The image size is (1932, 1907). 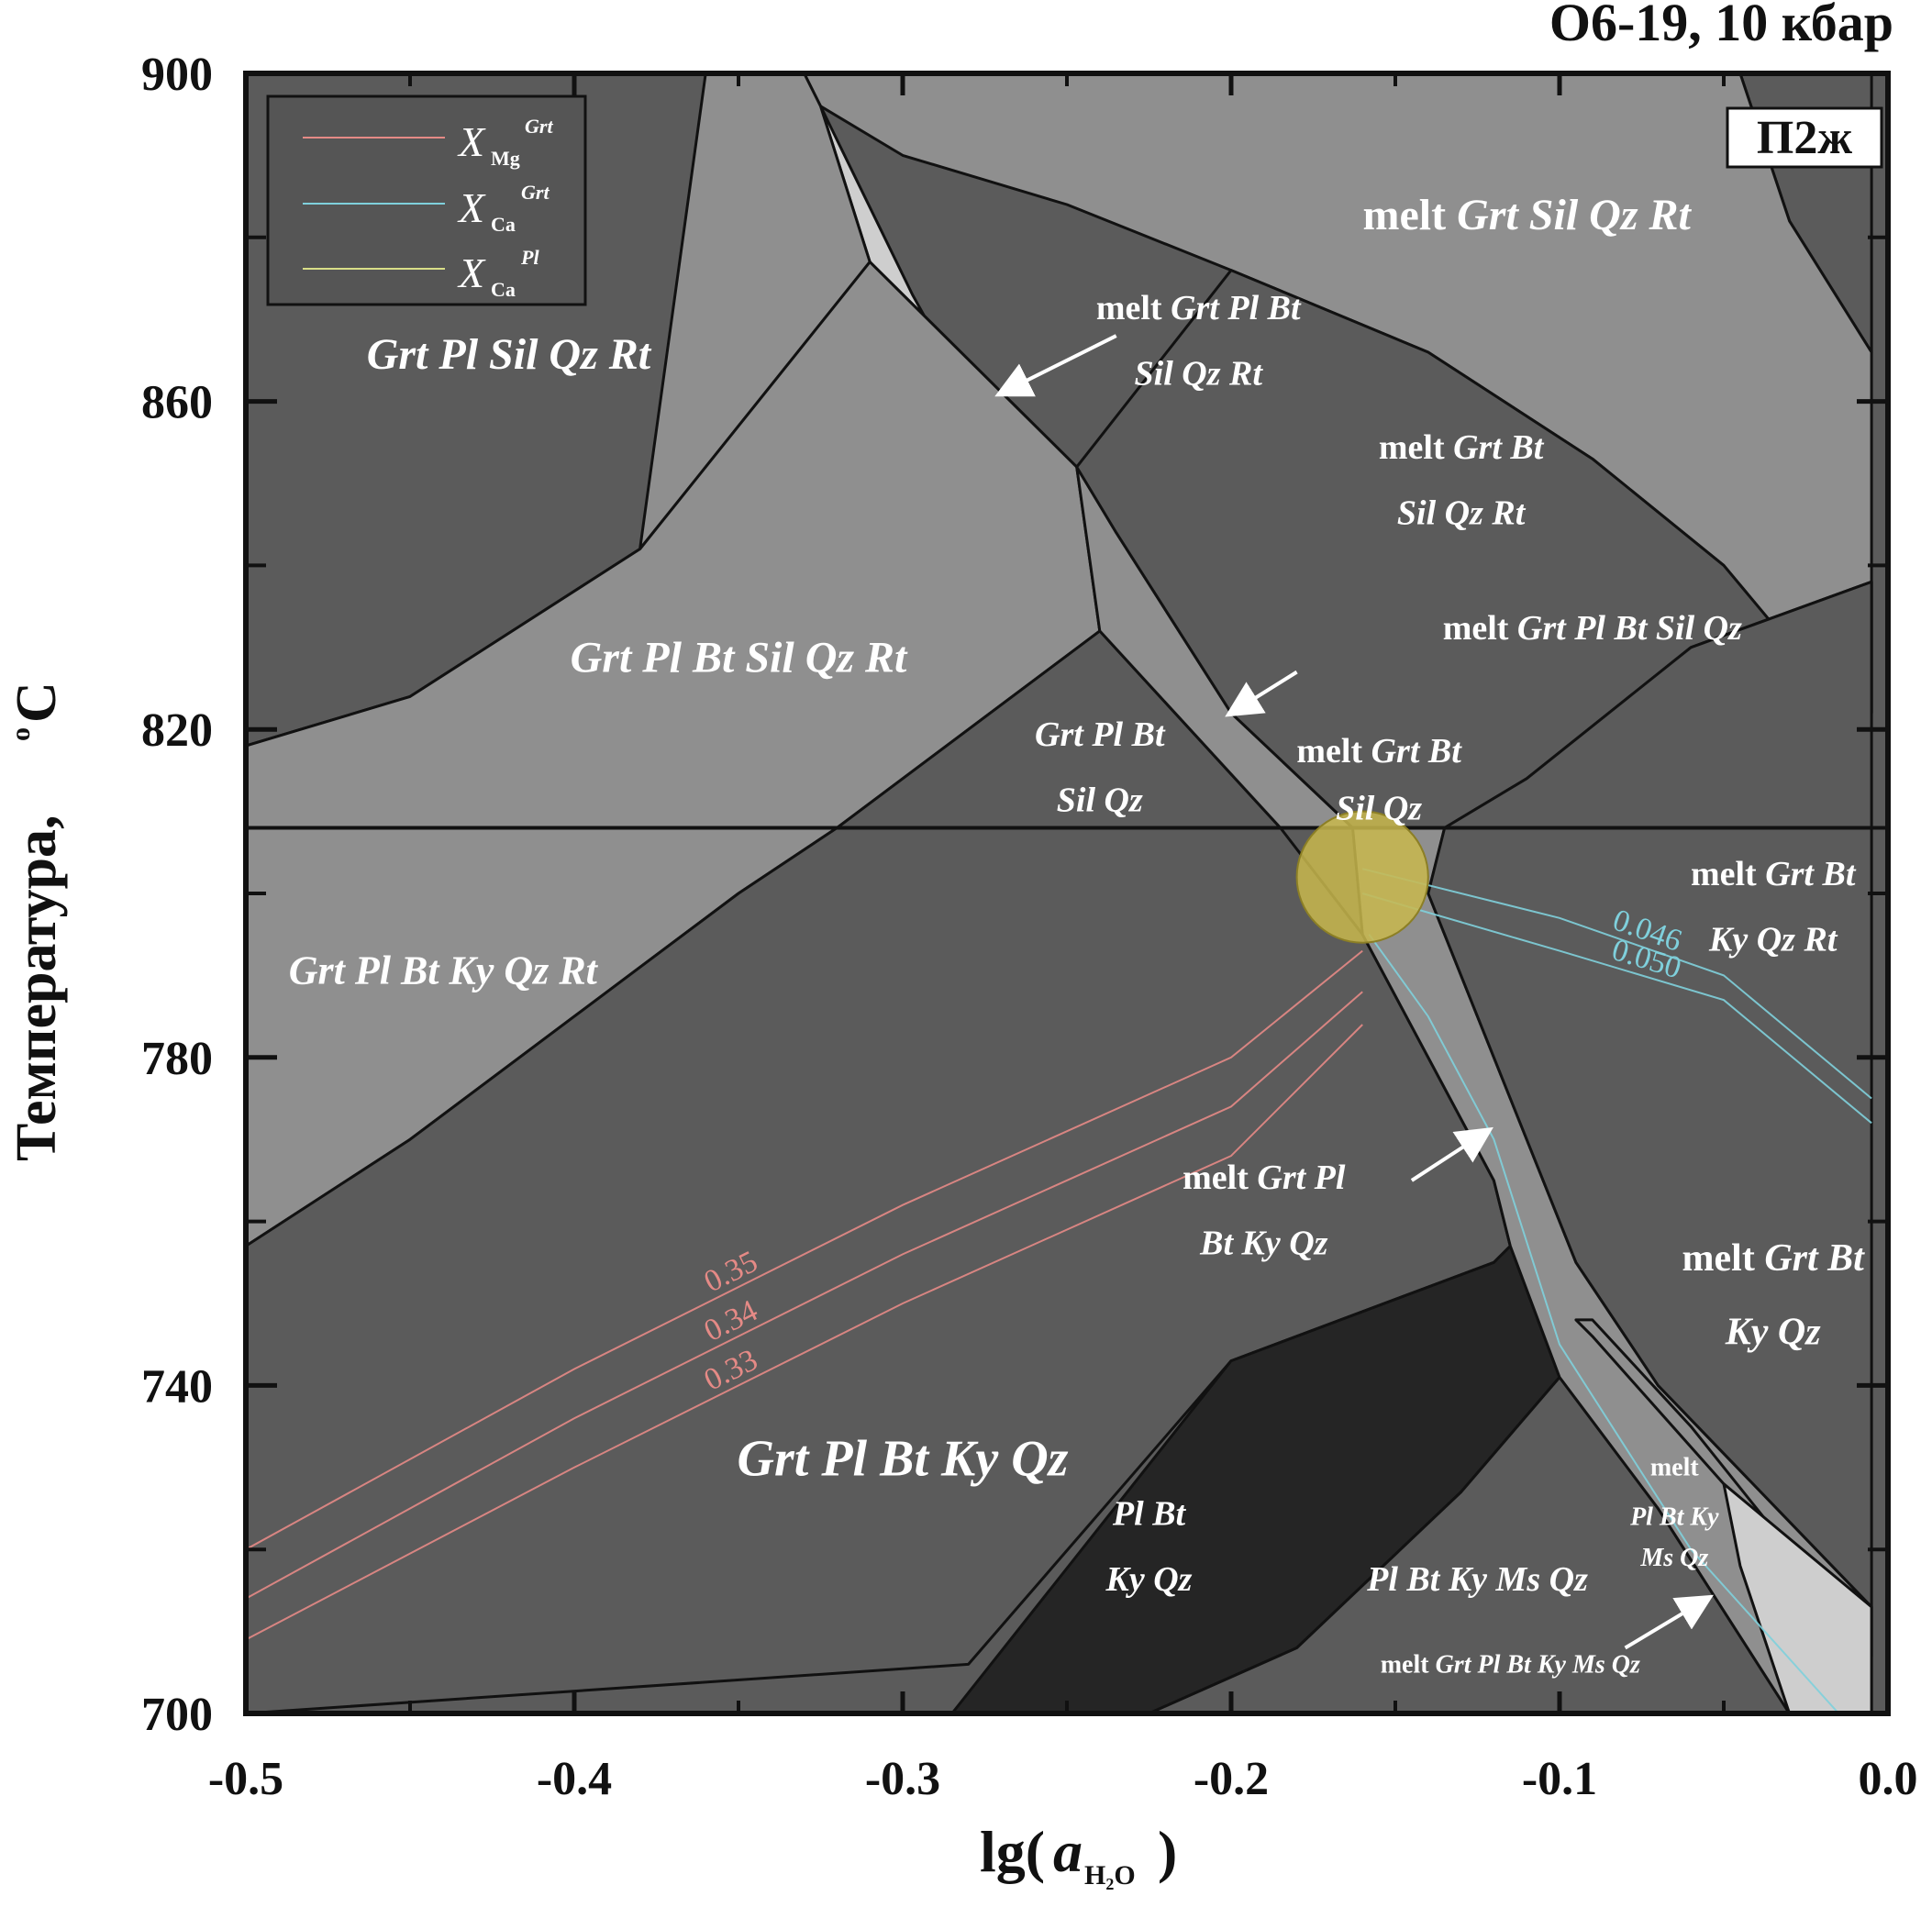 I want to click on field-label-1: Grt Pl Sil Qz Rt, so click(x=509, y=355).